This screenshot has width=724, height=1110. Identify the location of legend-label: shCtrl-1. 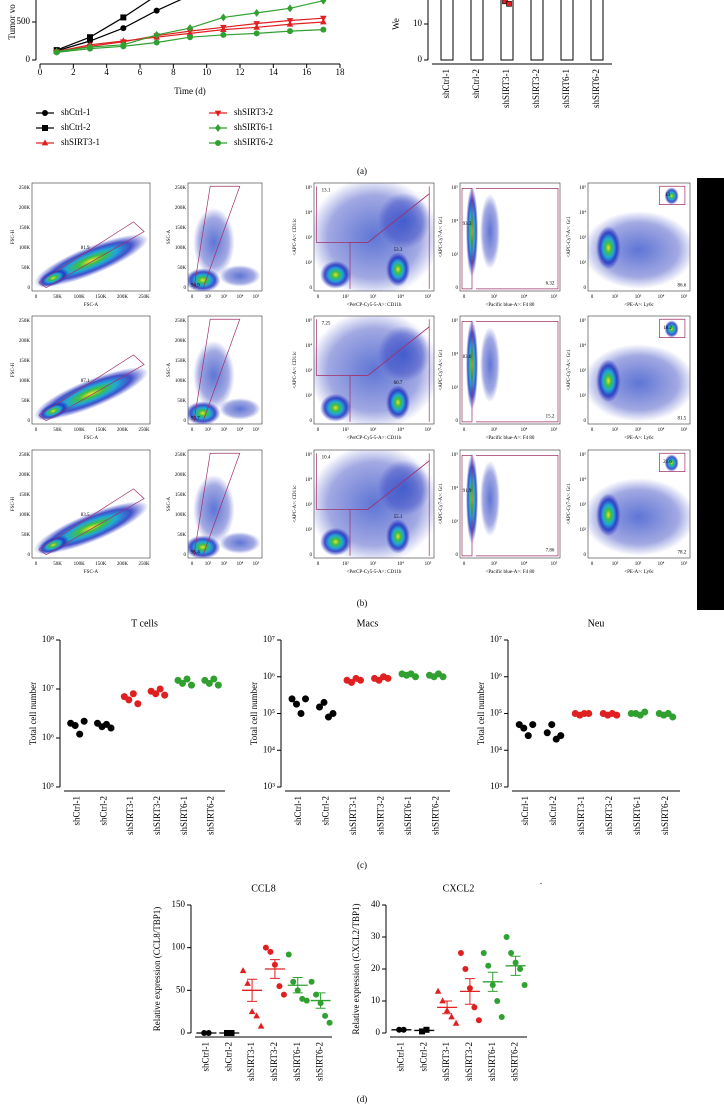
(76, 112).